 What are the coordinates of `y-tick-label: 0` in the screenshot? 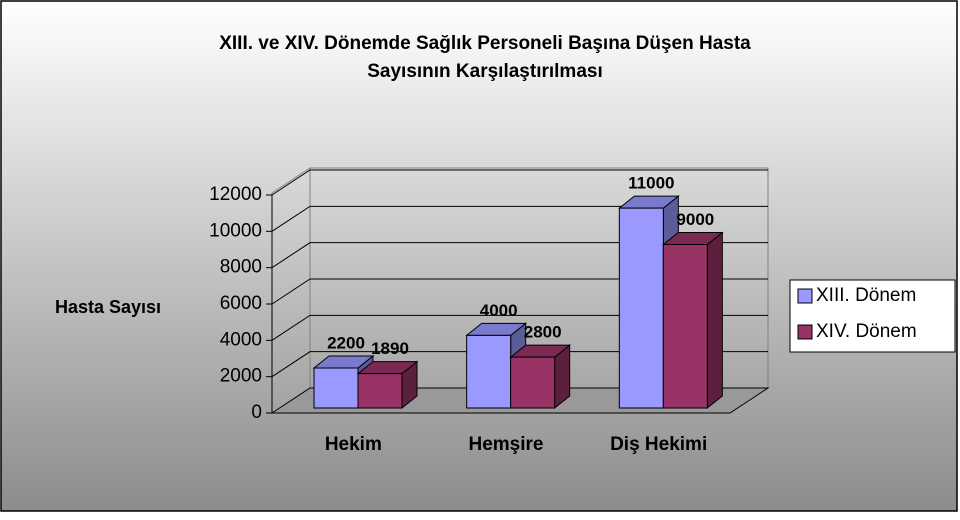 It's located at (256, 412).